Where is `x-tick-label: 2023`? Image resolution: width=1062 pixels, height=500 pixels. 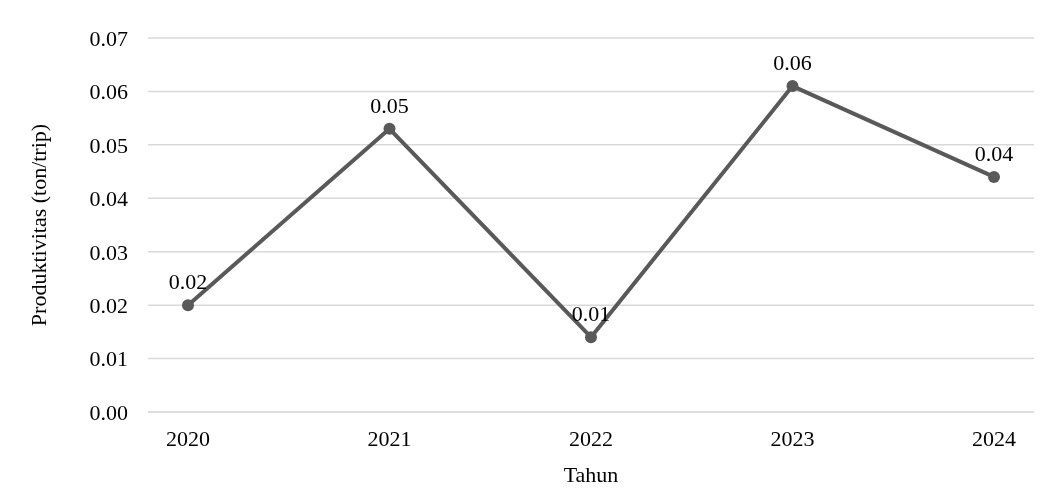 x-tick-label: 2023 is located at coordinates (792, 438).